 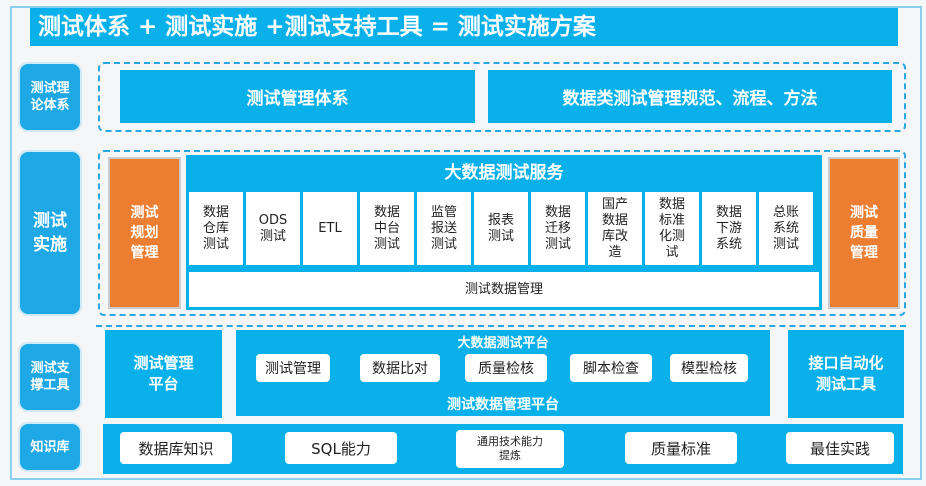 I want to click on theory-section, so click(x=502, y=97).